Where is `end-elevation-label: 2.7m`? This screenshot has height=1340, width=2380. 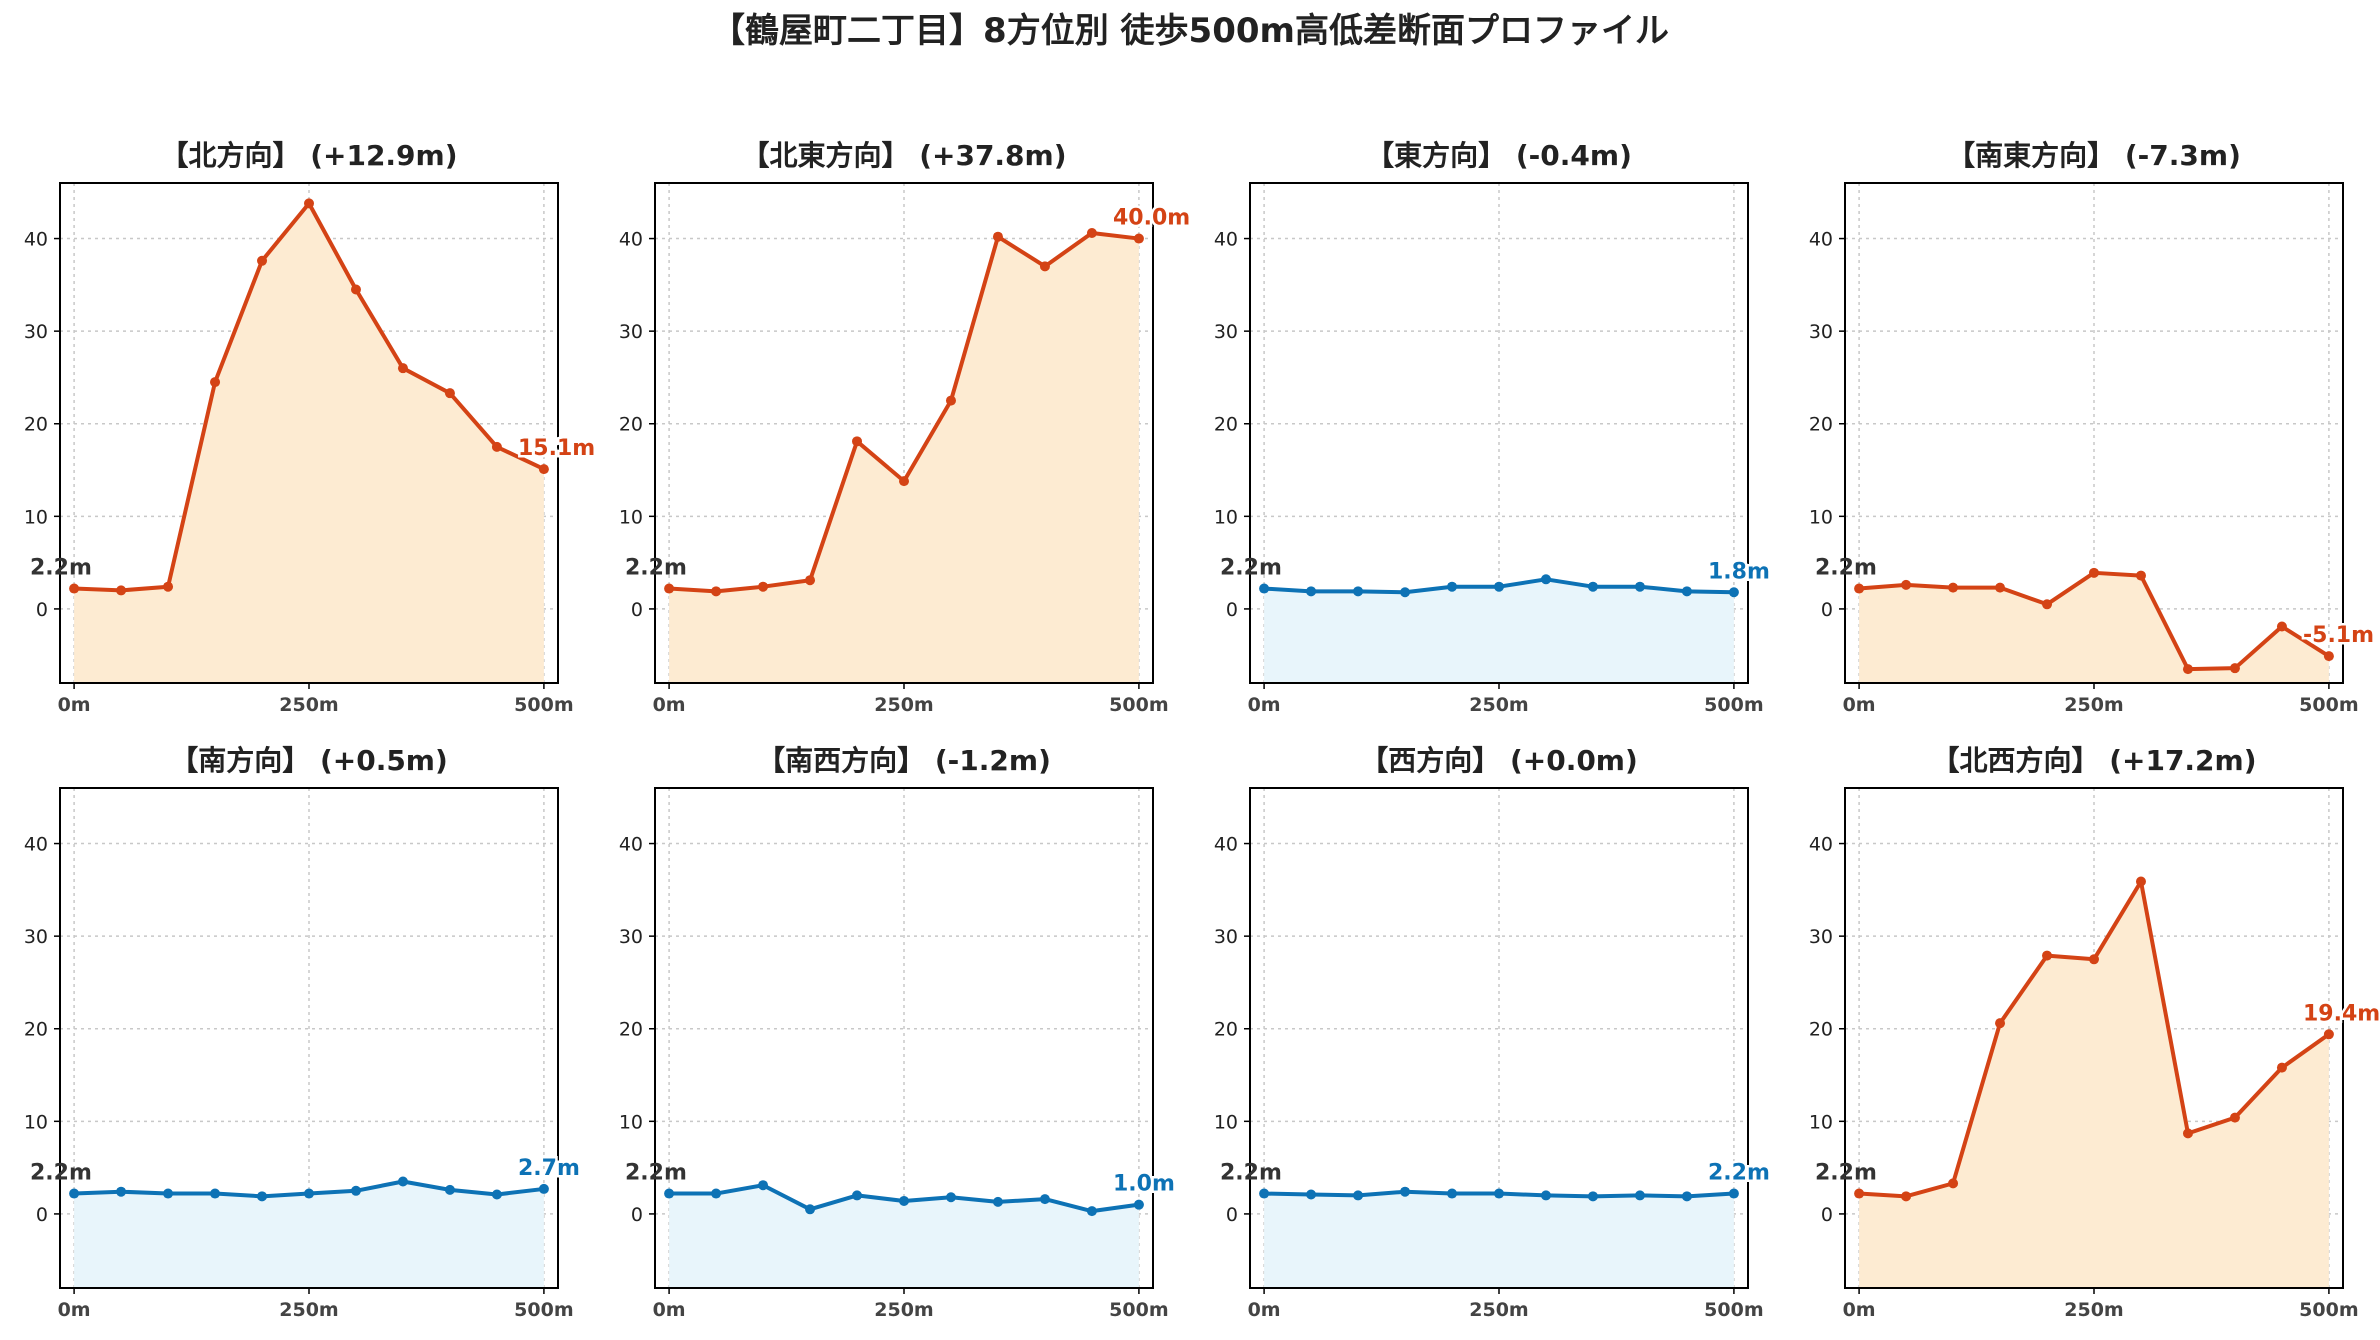 end-elevation-label: 2.7m is located at coordinates (549, 1168).